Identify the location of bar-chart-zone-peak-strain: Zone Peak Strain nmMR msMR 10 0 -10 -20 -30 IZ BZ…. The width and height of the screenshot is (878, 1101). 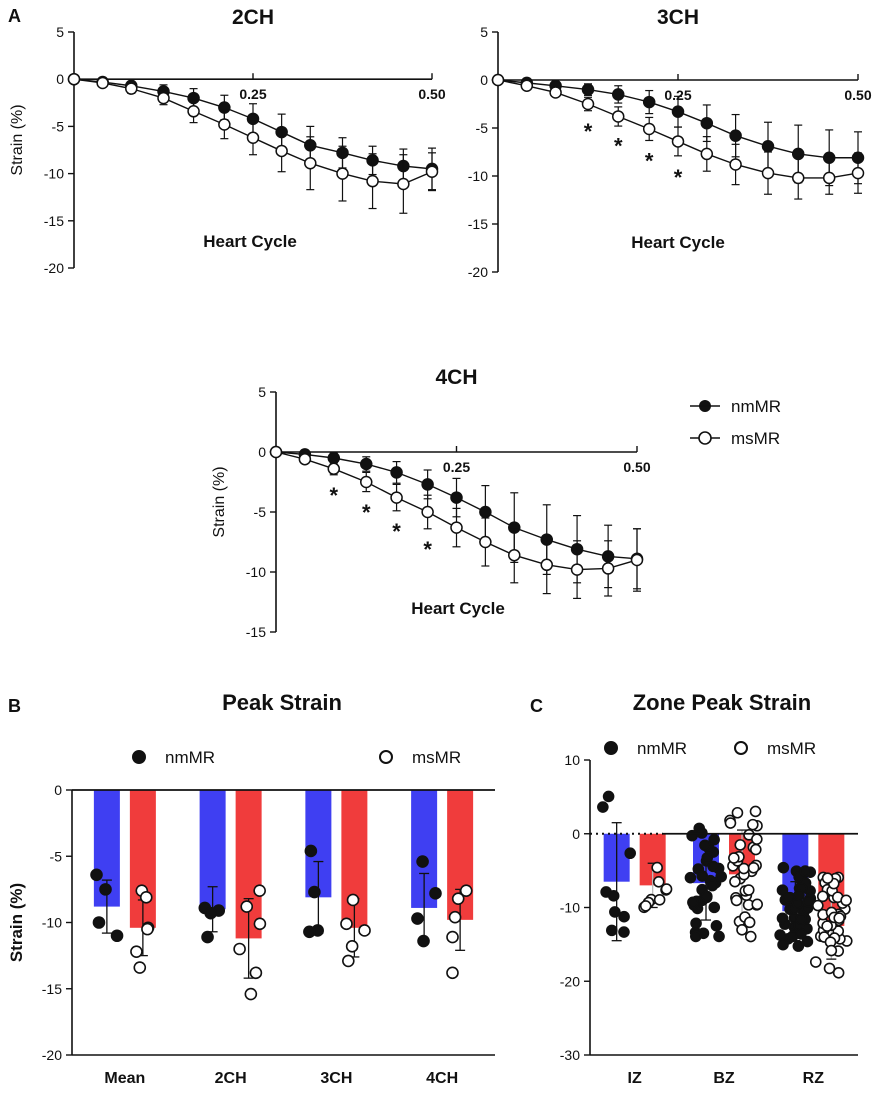
(709, 888).